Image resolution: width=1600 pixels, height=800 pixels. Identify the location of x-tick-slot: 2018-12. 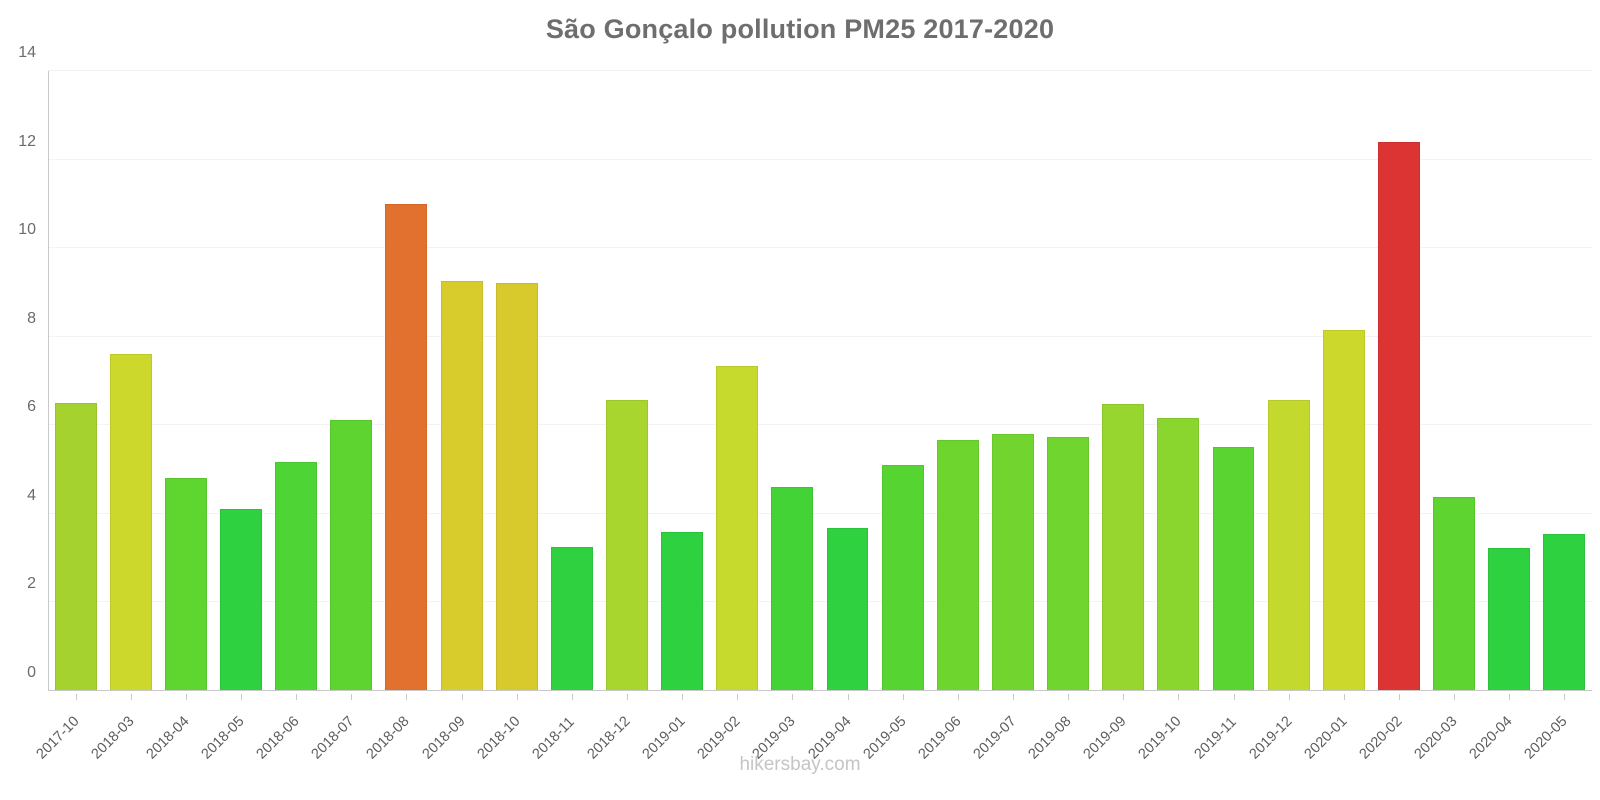
(619, 729).